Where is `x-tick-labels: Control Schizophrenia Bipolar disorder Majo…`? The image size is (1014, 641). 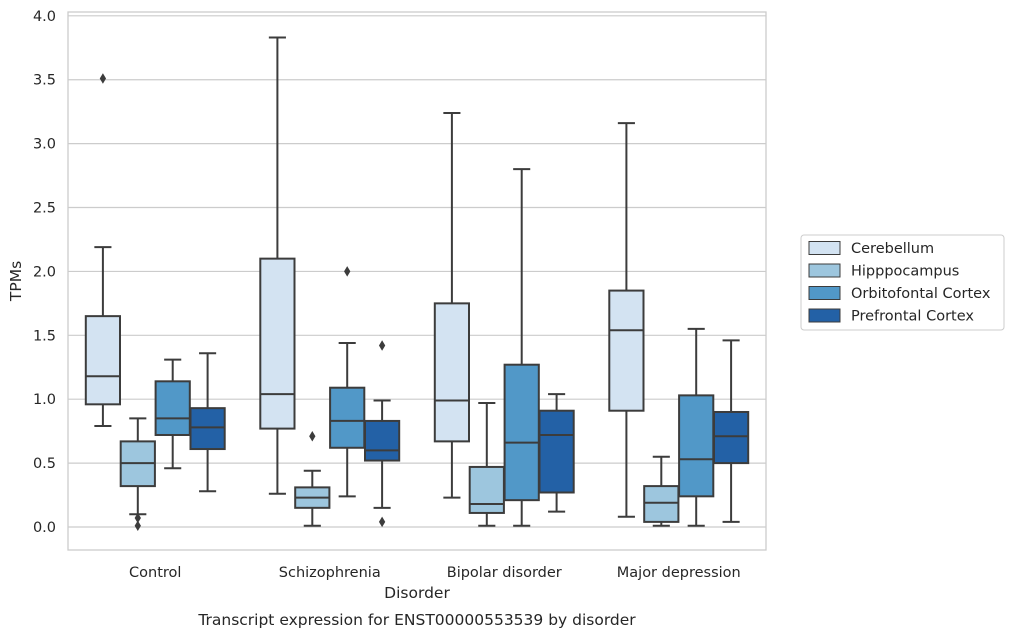
x-tick-labels: Control Schizophrenia Bipolar disorder Majo… is located at coordinates (435, 573).